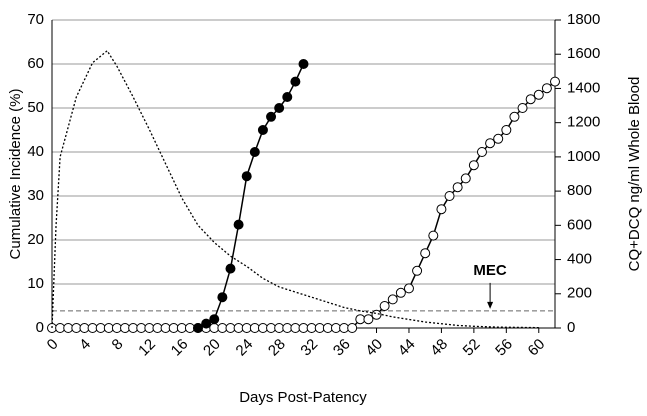 The height and width of the screenshot is (416, 647). What do you see at coordinates (537, 348) in the screenshot?
I see `x-tick-label: 60` at bounding box center [537, 348].